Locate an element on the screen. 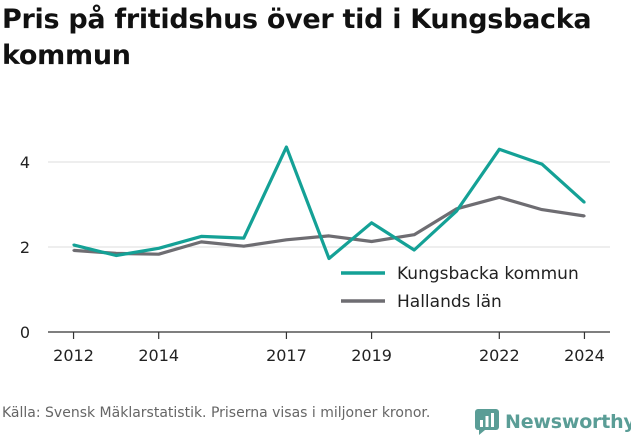 The image size is (631, 439). newsworthy-logo-icon is located at coordinates (487, 422).